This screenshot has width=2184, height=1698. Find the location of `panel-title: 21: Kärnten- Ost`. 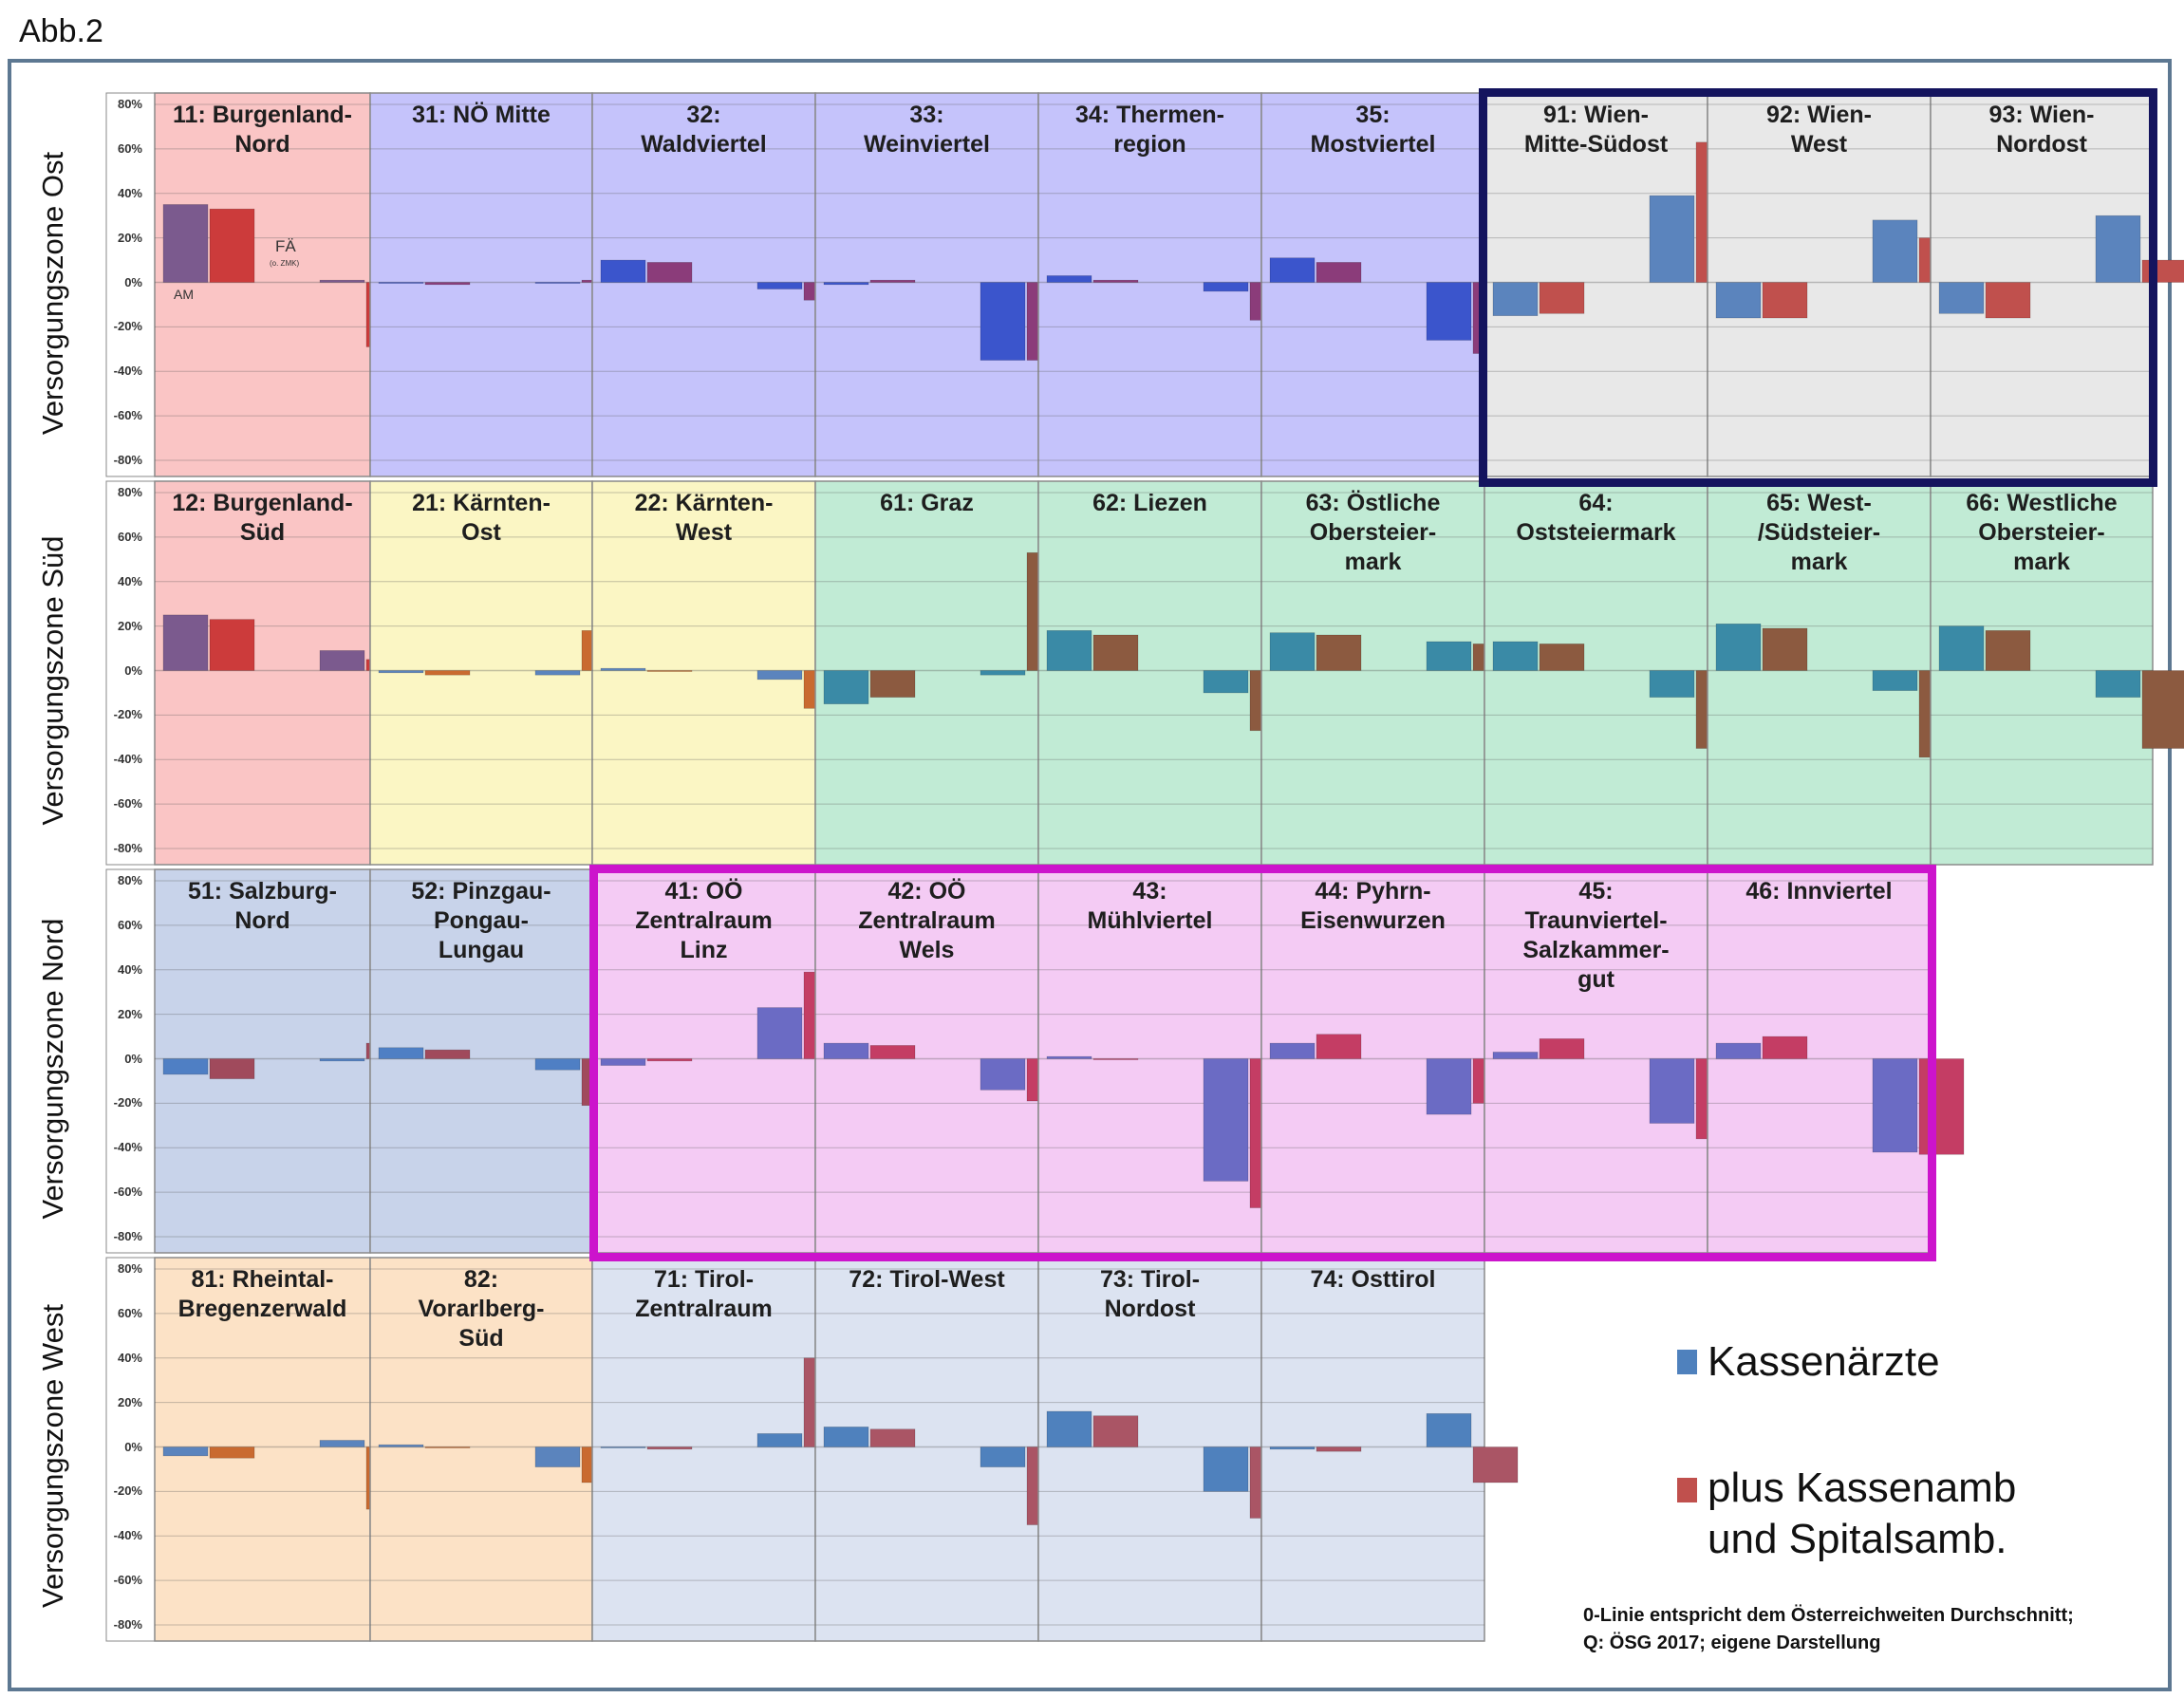

panel-title: 21: Kärnten- Ost is located at coordinates (482, 518).